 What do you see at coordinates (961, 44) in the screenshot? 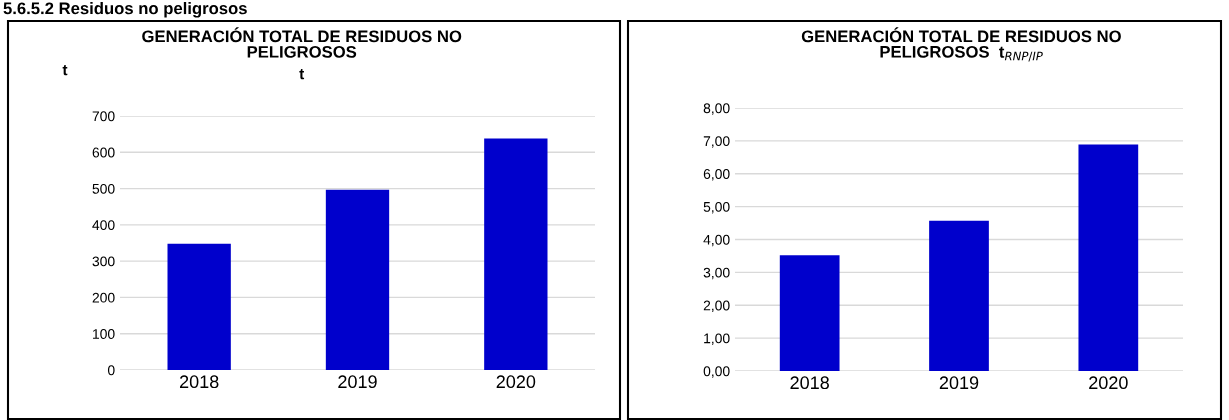
I see `chart-title: GENERACIÓN TOTAL DE RESIDUOS NO PELIGROSOS t$_{RNP/IP}$` at bounding box center [961, 44].